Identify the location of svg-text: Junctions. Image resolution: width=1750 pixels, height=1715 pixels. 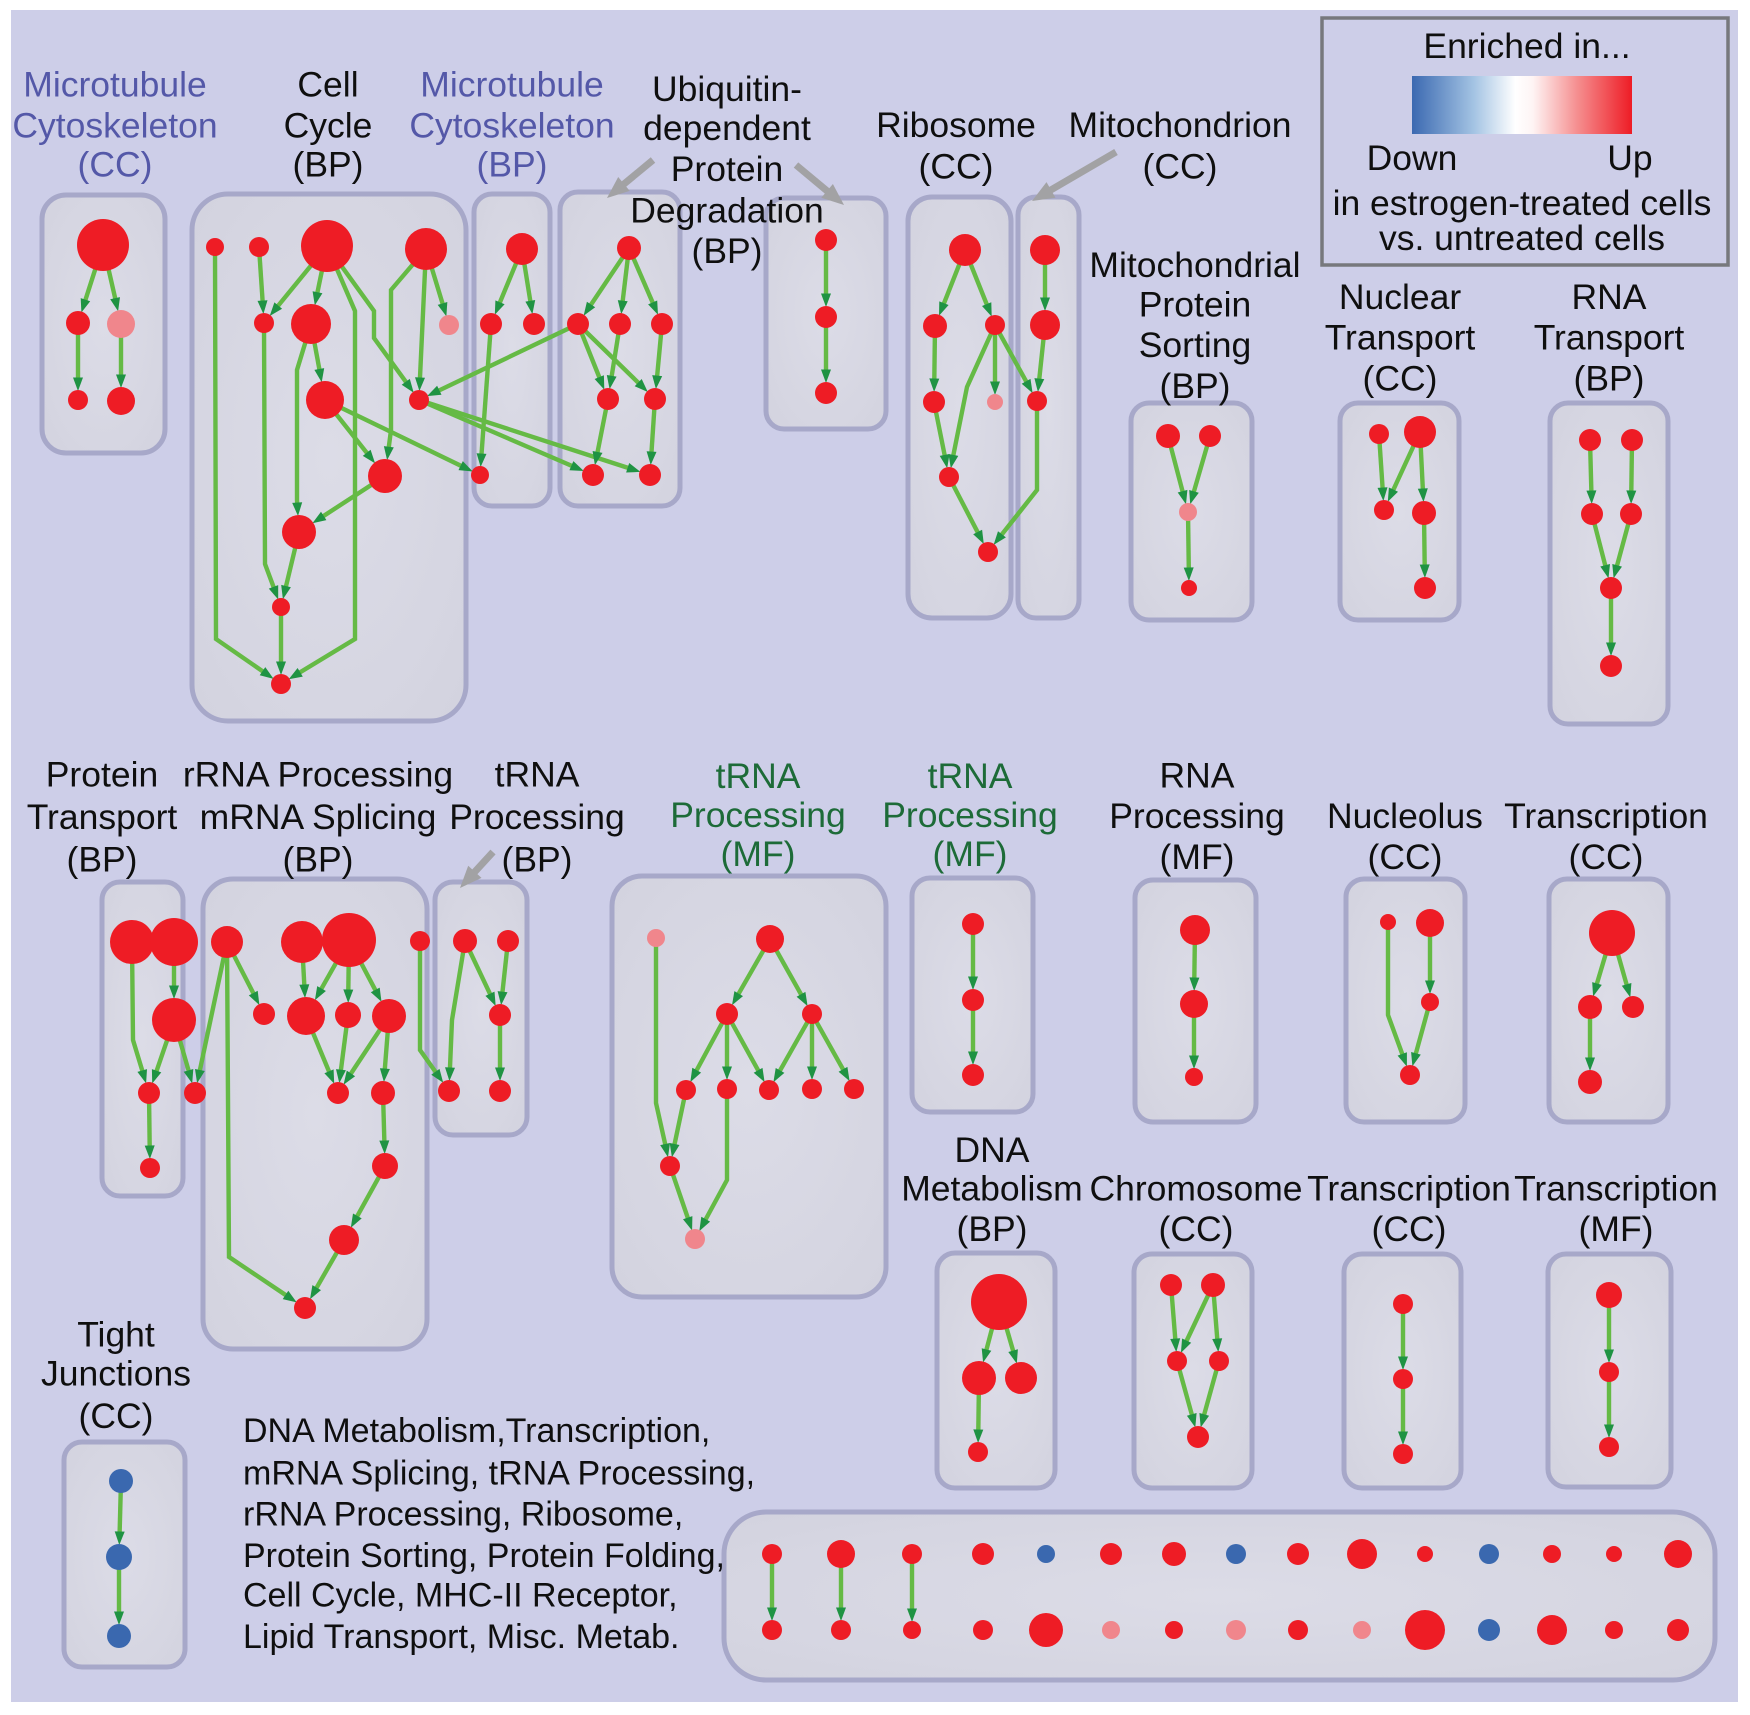
(116, 1373).